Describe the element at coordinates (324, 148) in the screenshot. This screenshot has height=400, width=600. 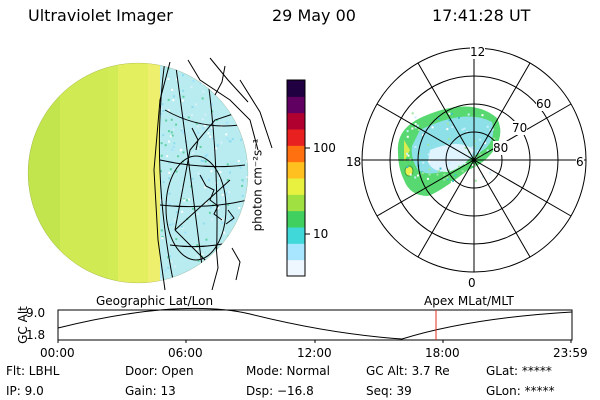
I see `colorbar-tick-100: 100` at that location.